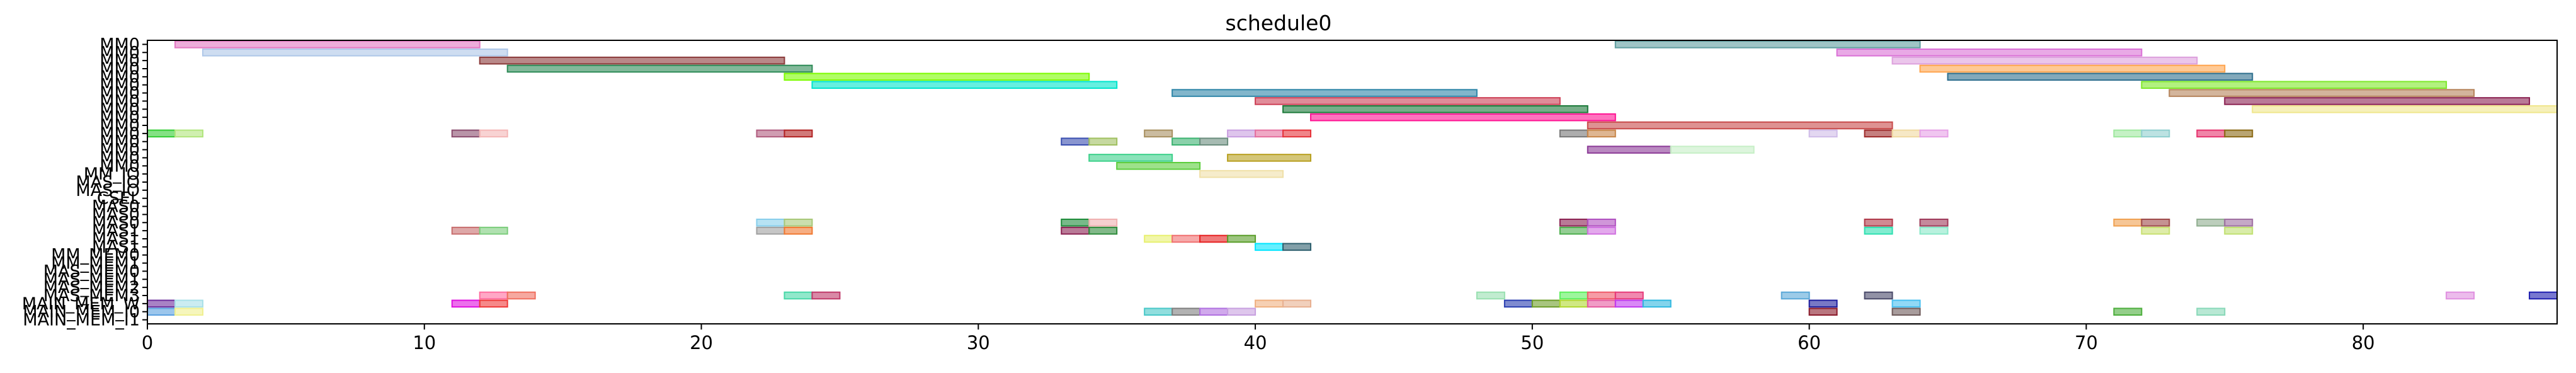  Describe the element at coordinates (91, 279) in the screenshot. I see `y-tick-label: MAS_MEM1` at that location.